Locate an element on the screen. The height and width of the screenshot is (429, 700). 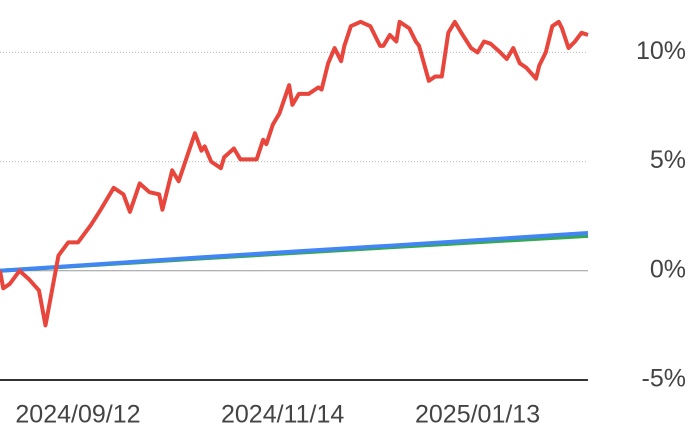
x-tick-label: 2024/09/12 is located at coordinates (77, 415).